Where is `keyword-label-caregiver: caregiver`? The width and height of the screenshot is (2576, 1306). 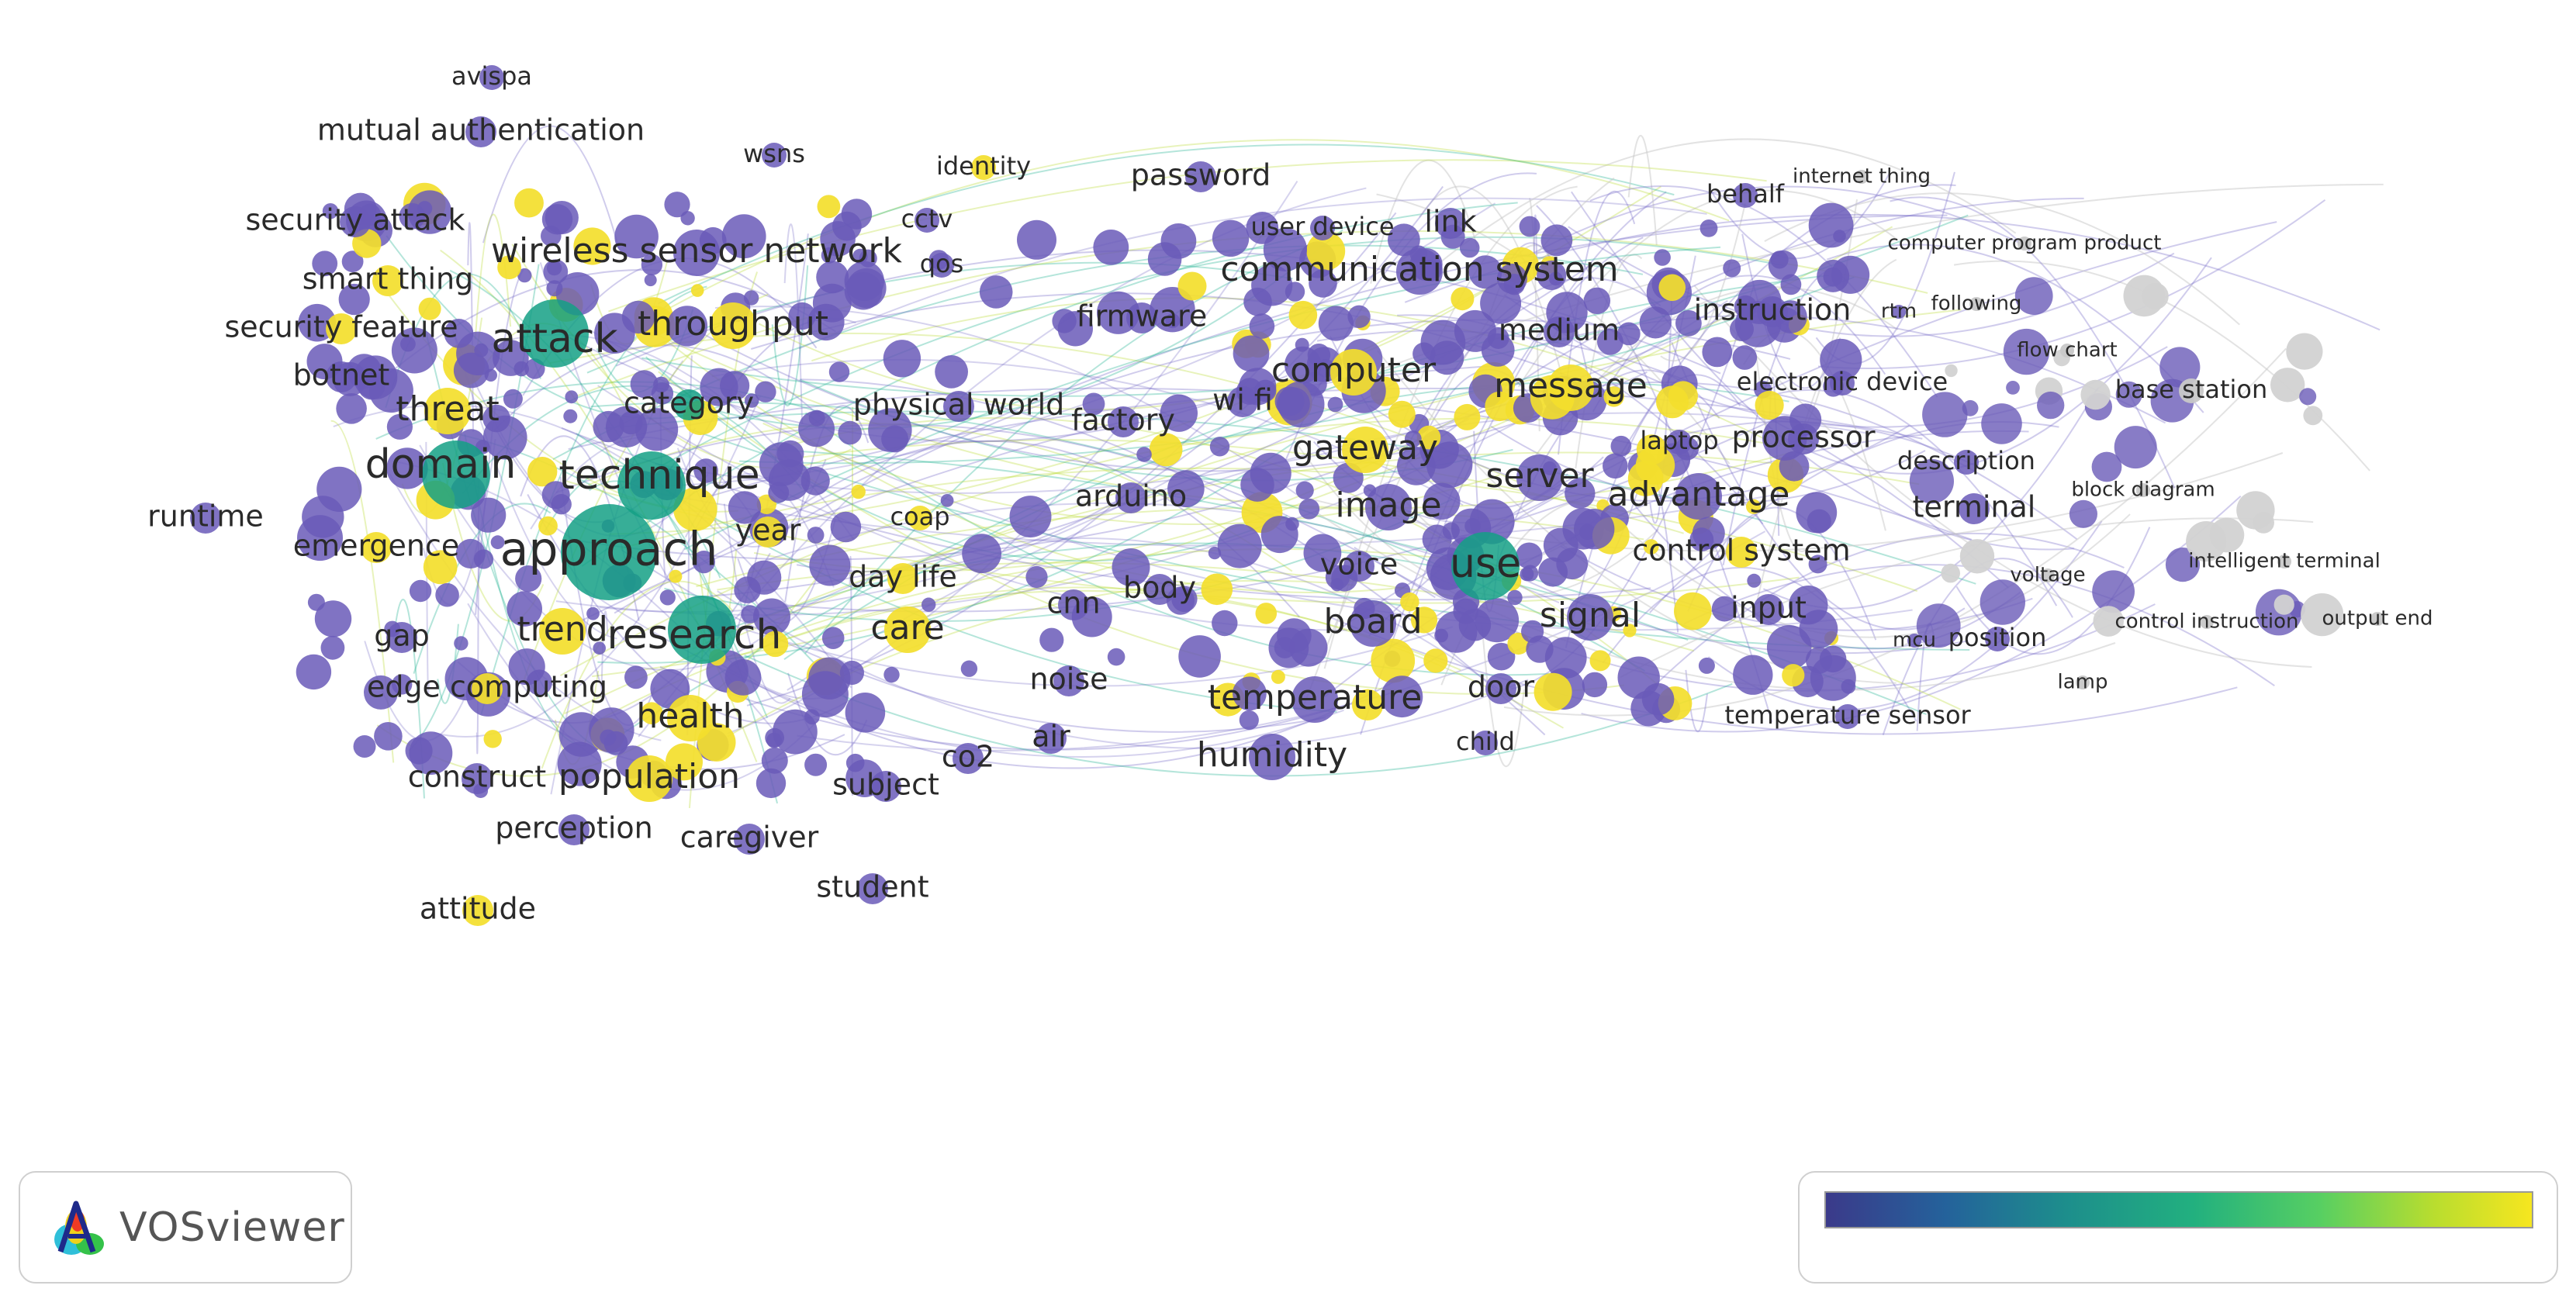
keyword-label-caregiver: caregiver is located at coordinates (749, 838).